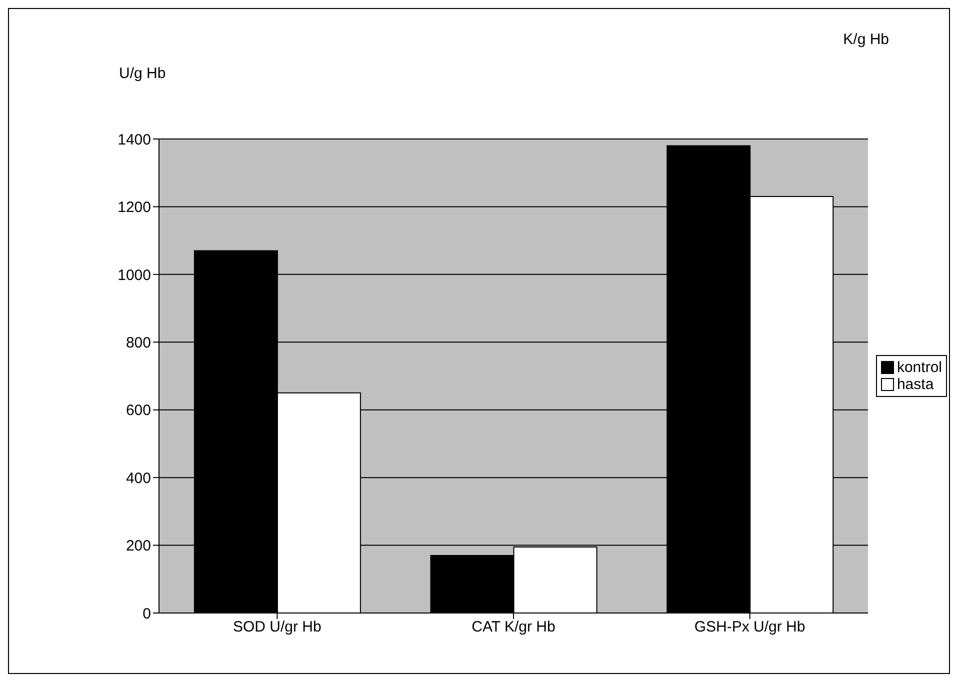 This screenshot has width=960, height=684. I want to click on y-tick-label: 1000, so click(134, 275).